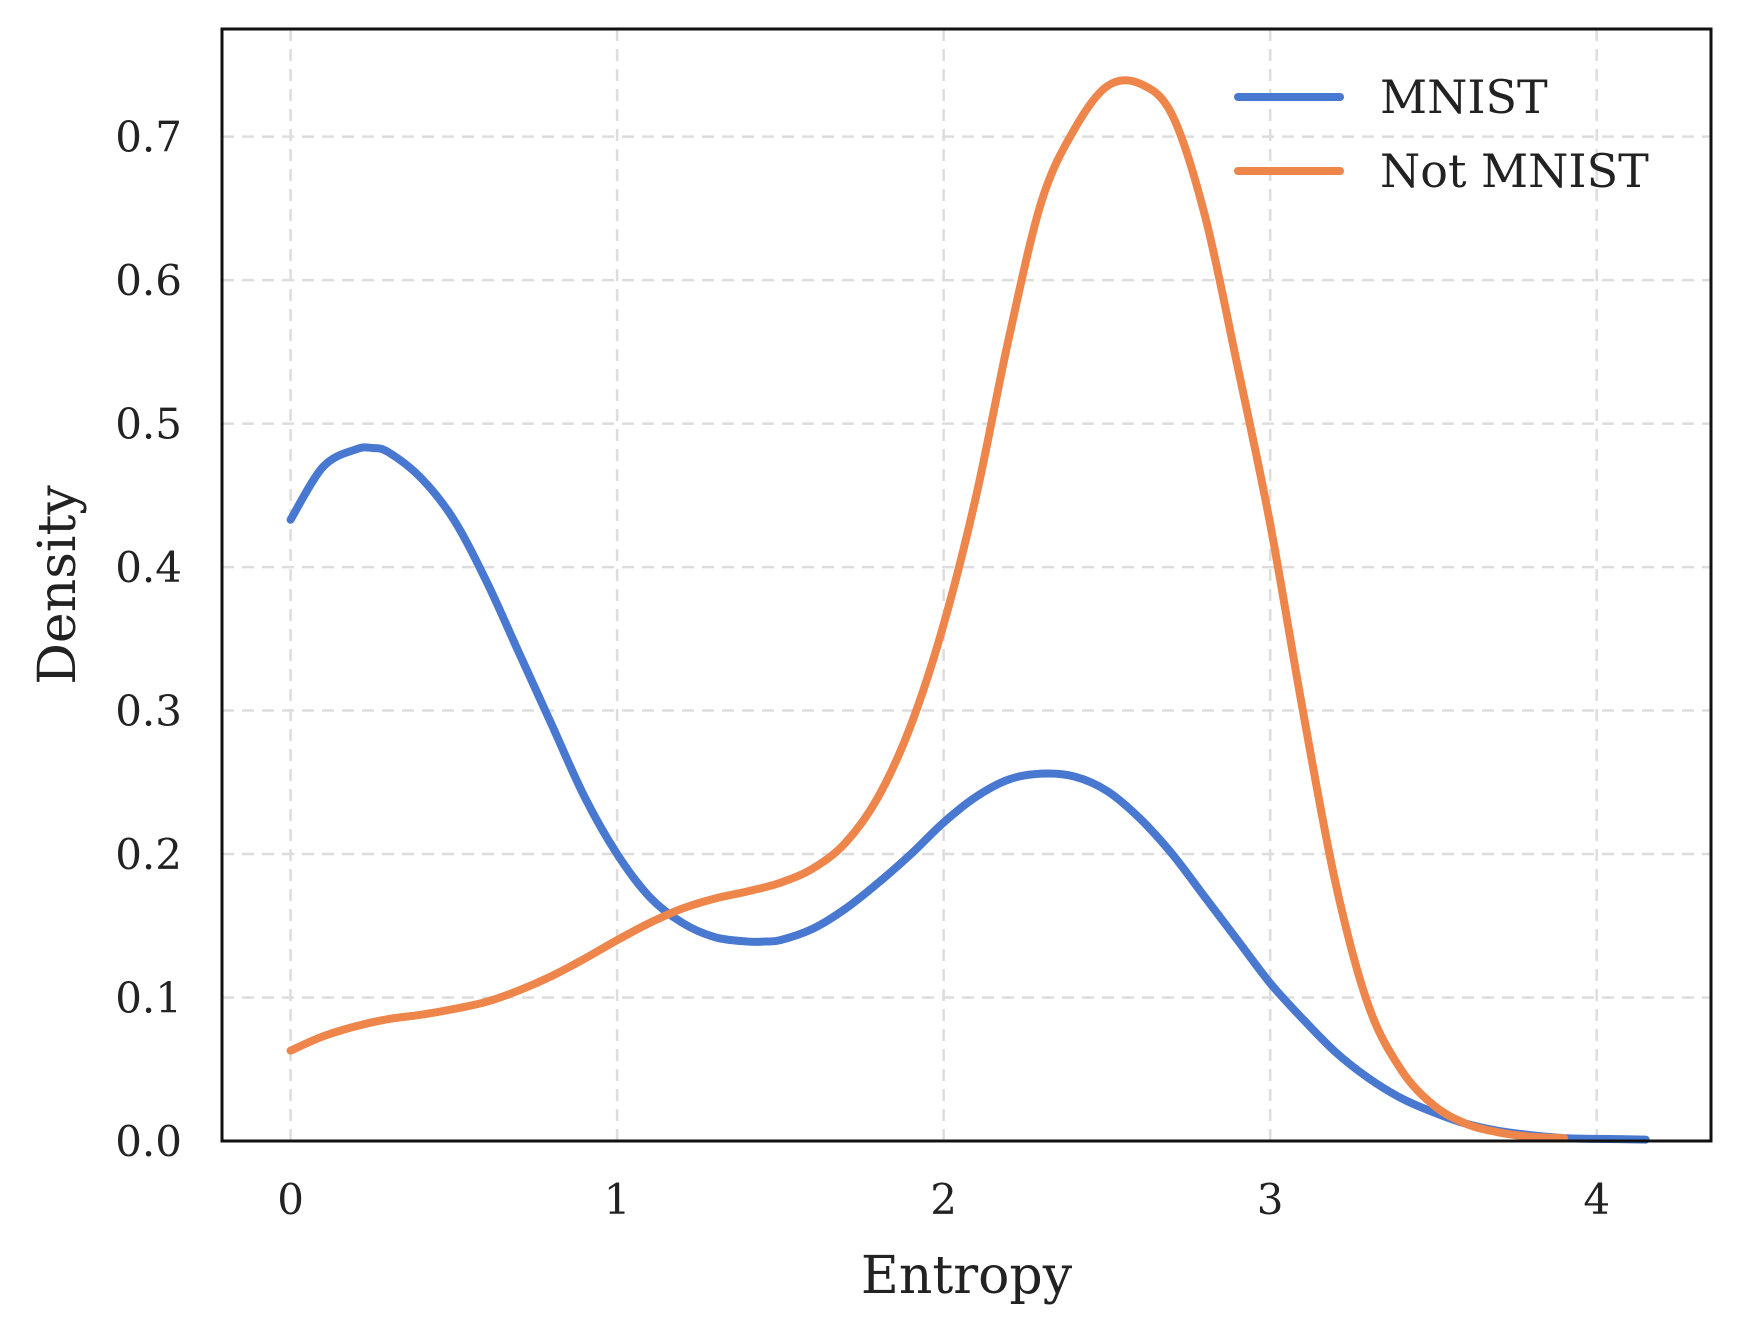  Describe the element at coordinates (148, 998) in the screenshot. I see `y-tick-label: 0.1` at that location.